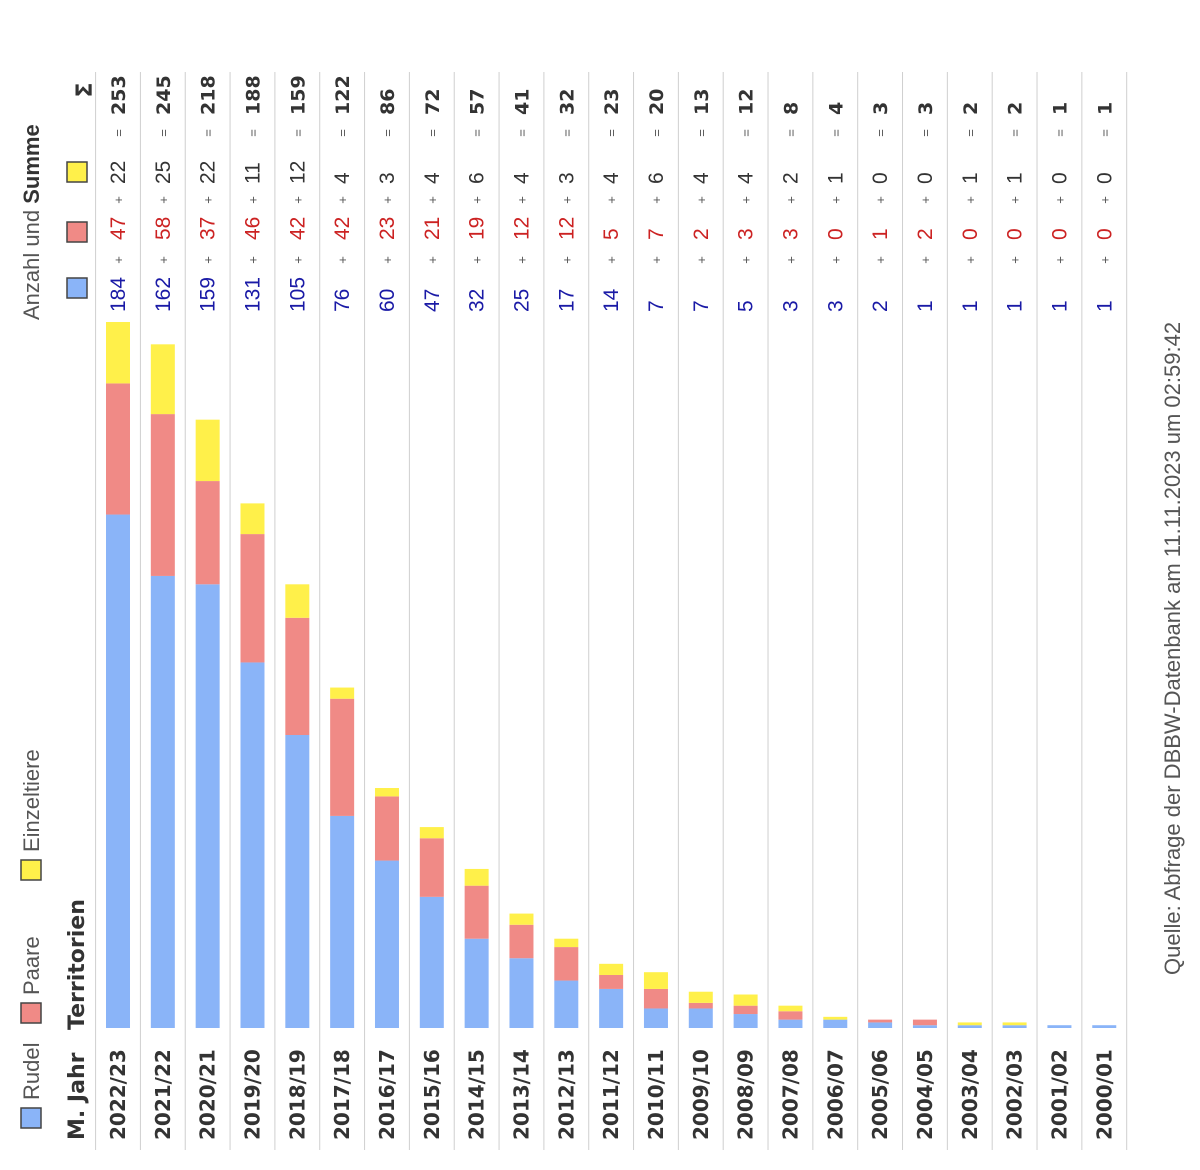  I want to click on value-paare: 42, so click(297, 228).